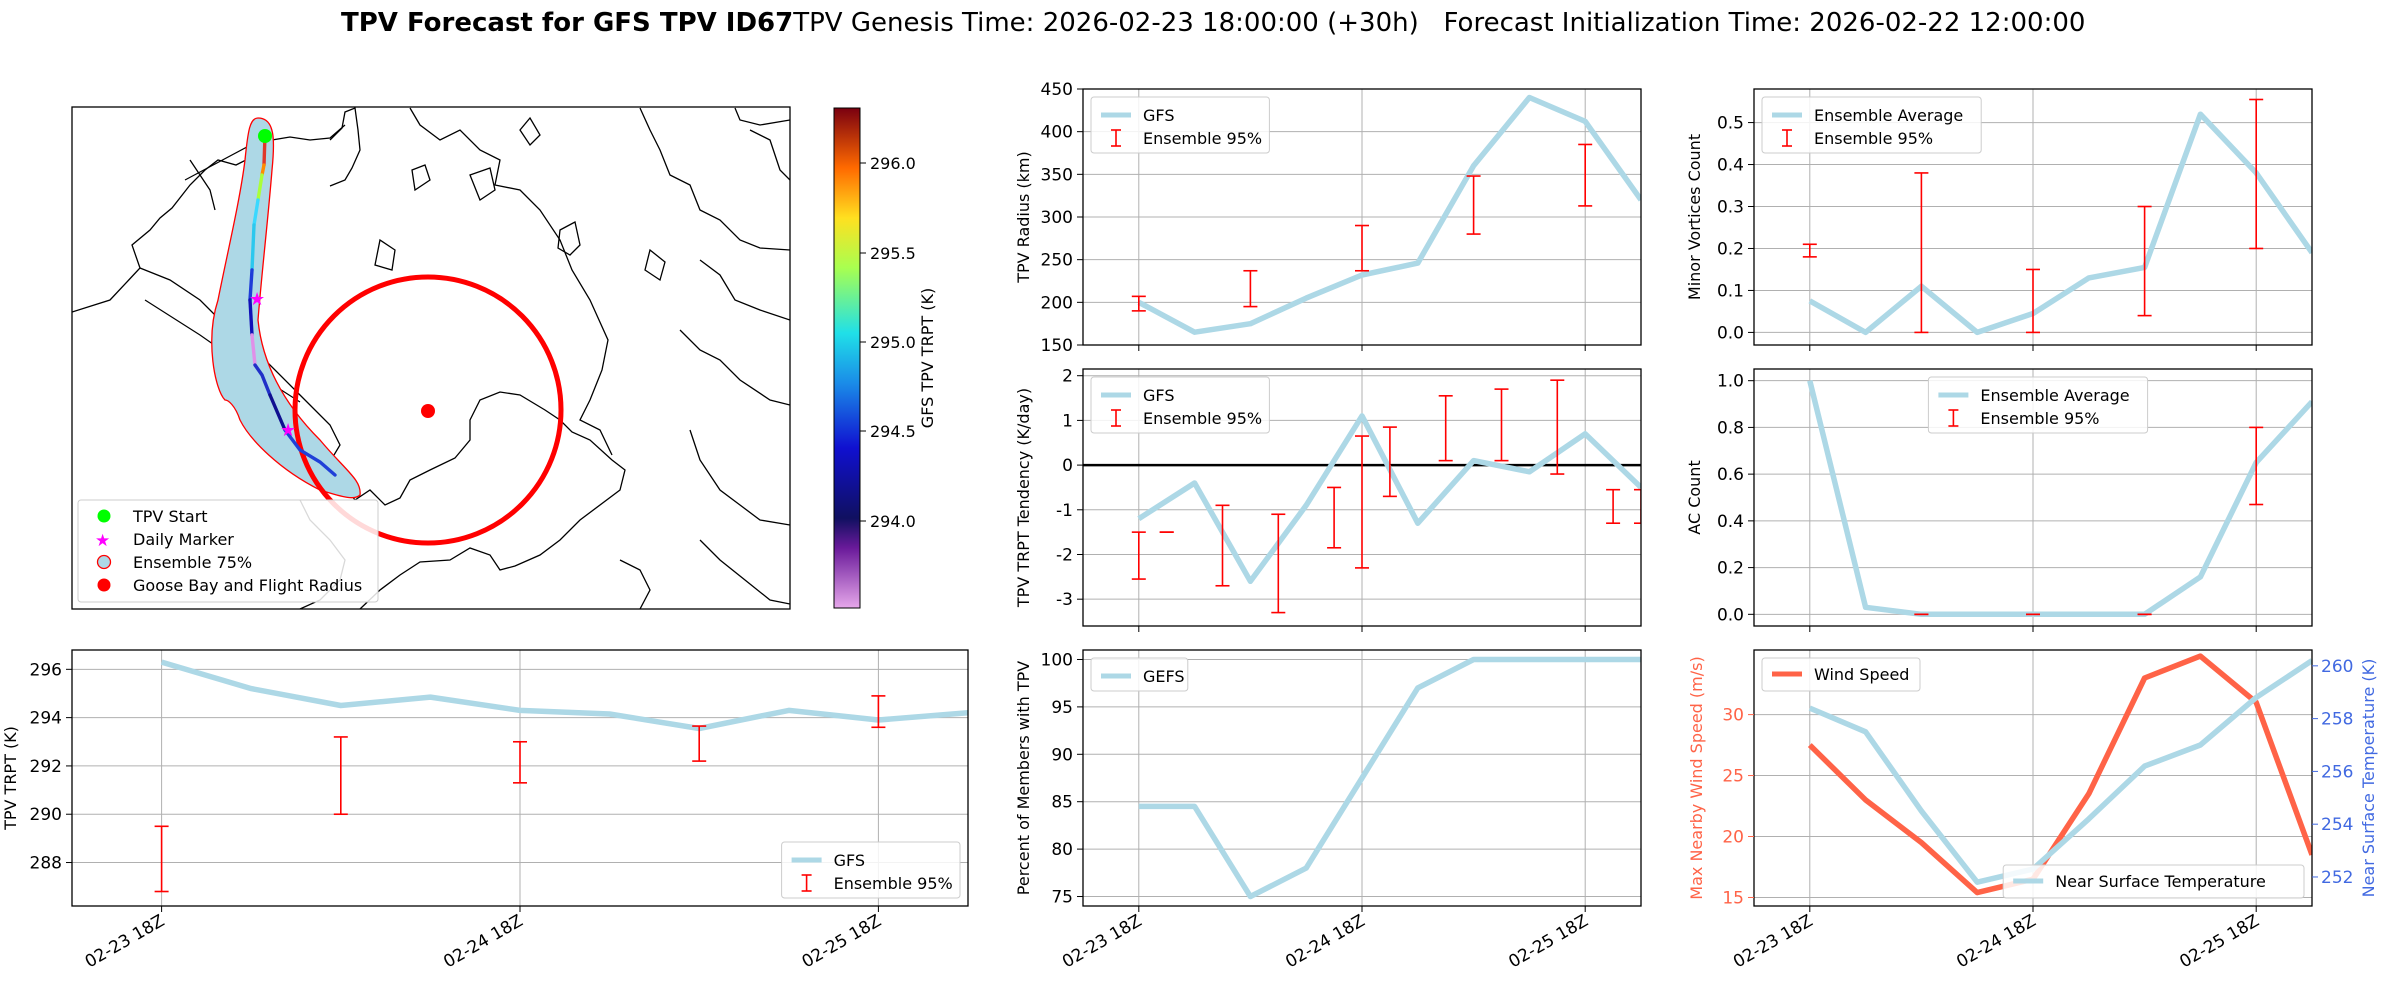  I want to click on trpt-legend-label: Ensemble 95%, so click(893, 883).